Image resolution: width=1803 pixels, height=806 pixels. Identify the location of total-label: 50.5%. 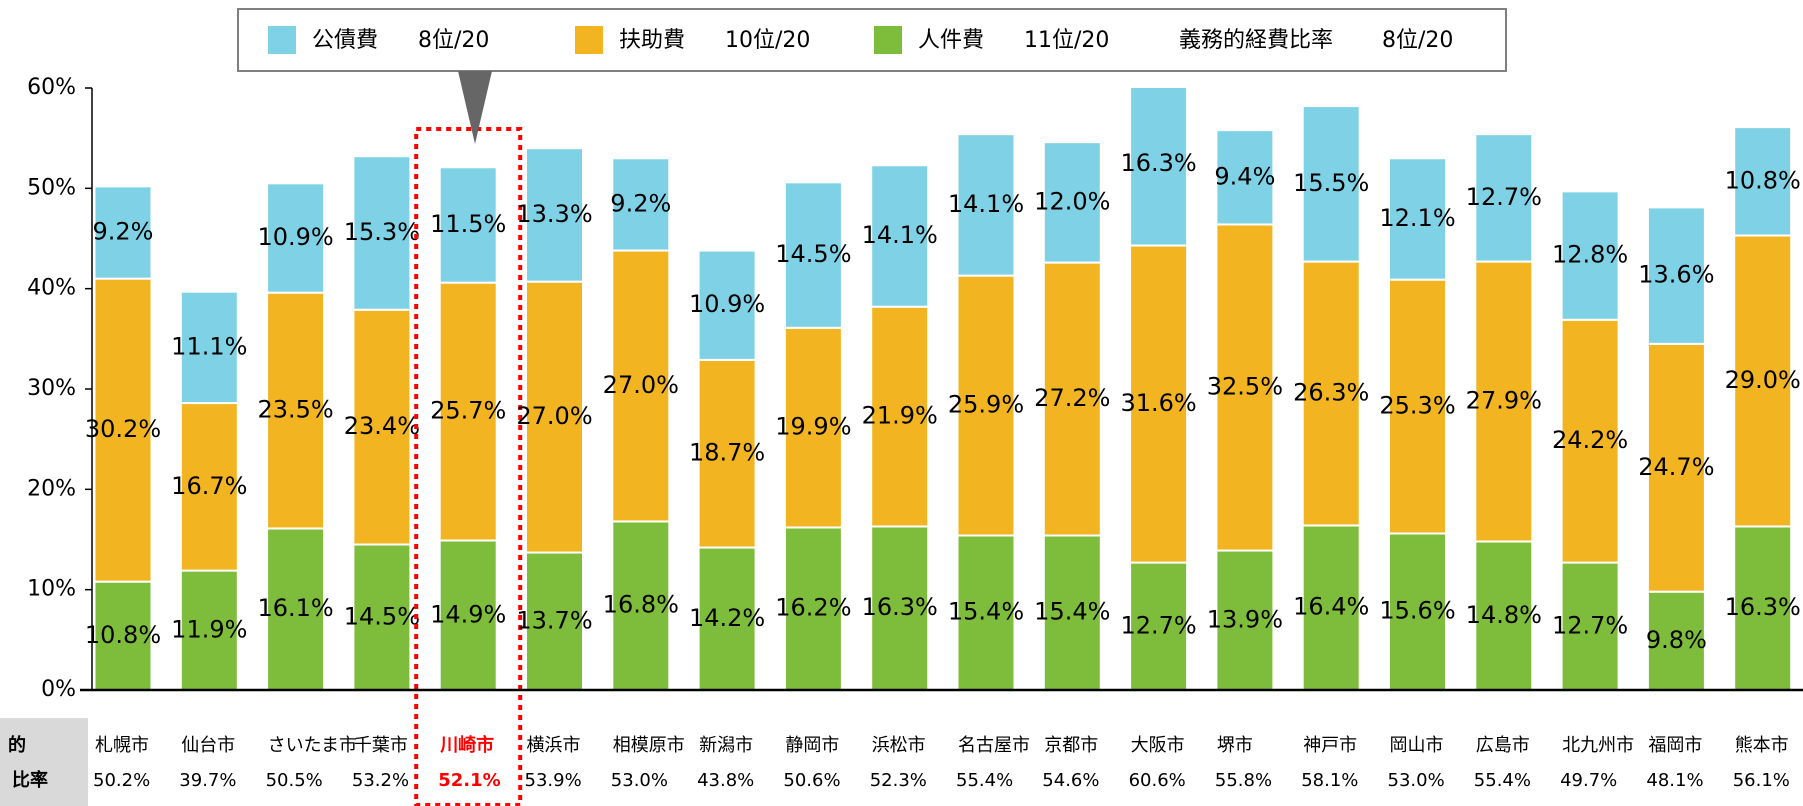
(294, 780).